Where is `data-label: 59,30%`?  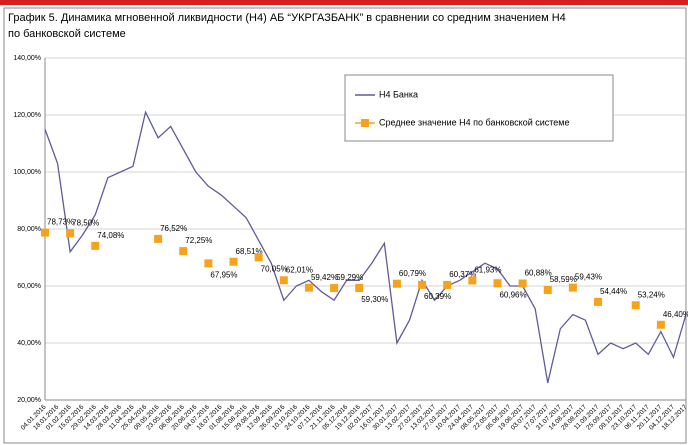 data-label: 59,30% is located at coordinates (374, 299).